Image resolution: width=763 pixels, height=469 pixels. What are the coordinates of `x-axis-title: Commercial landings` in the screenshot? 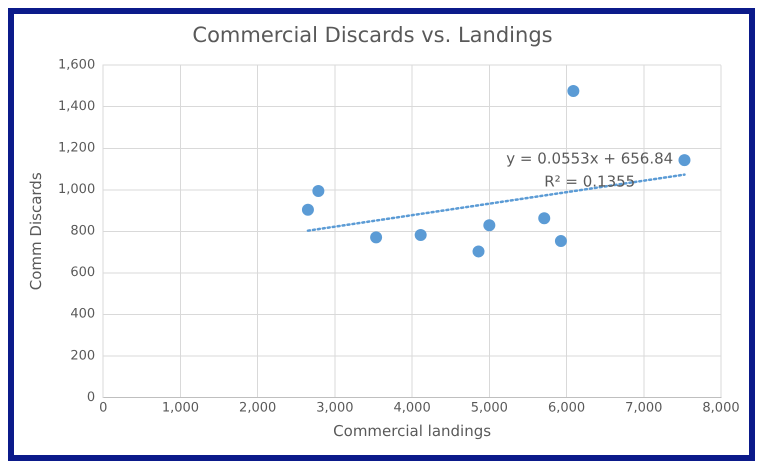 It's located at (412, 431).